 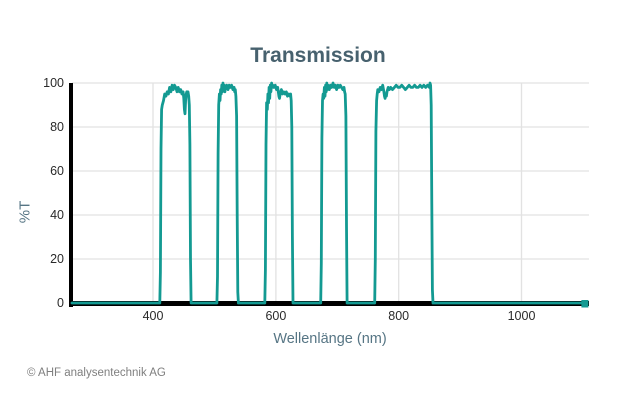 I want to click on y-tick-label: 0, so click(x=60, y=303).